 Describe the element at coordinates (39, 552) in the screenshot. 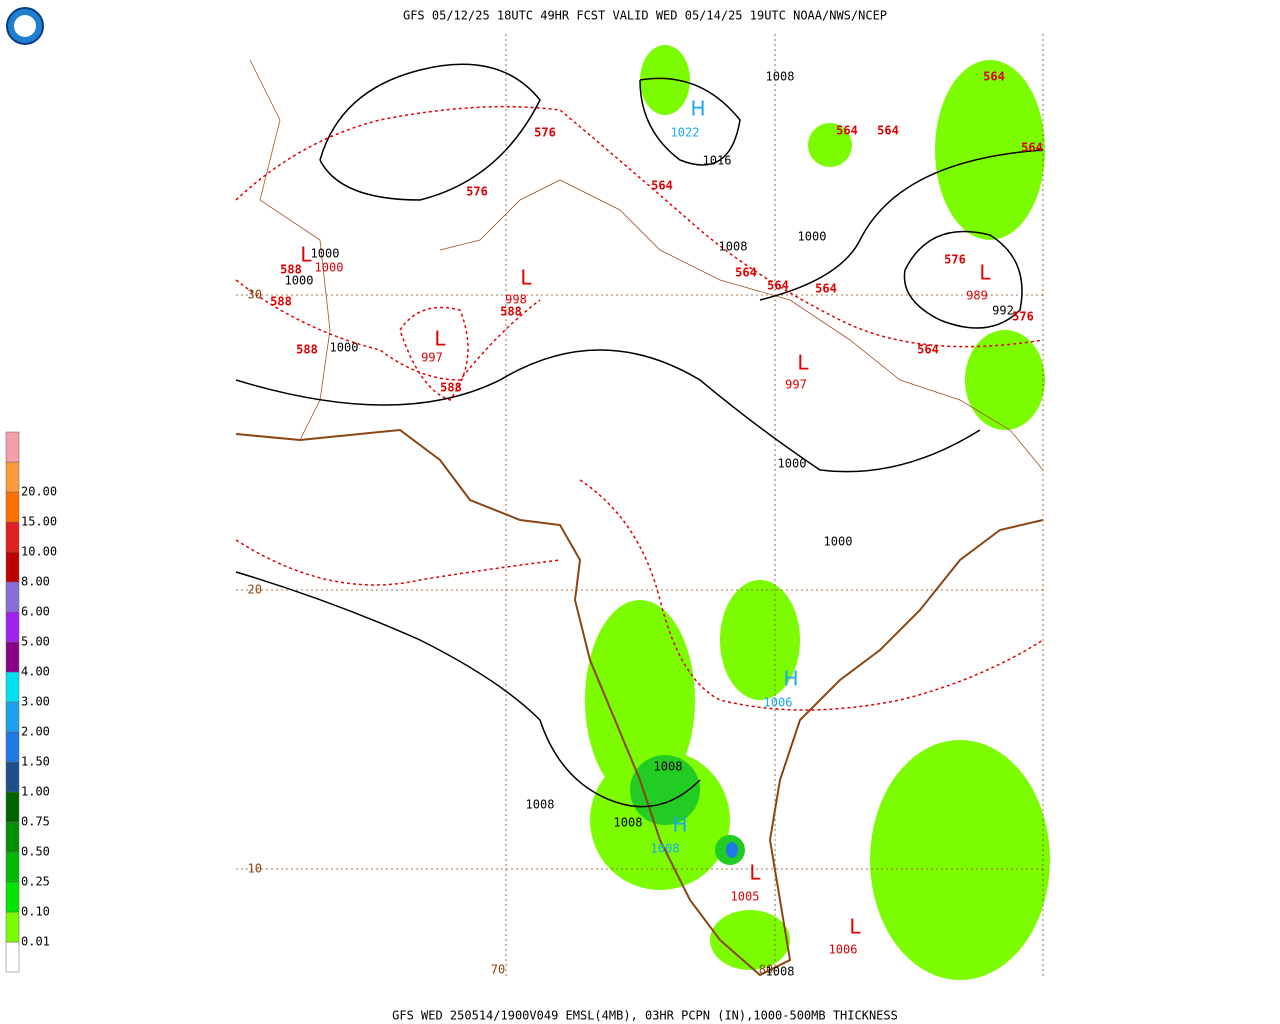

I see `colorbar-label: 10.00` at that location.